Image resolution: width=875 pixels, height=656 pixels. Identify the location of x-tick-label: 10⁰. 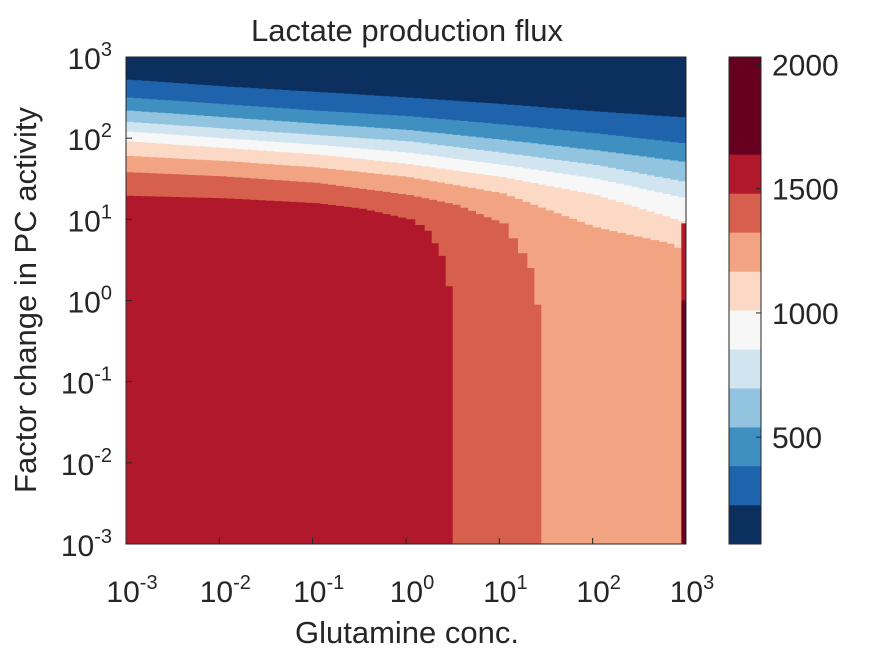
(412, 590).